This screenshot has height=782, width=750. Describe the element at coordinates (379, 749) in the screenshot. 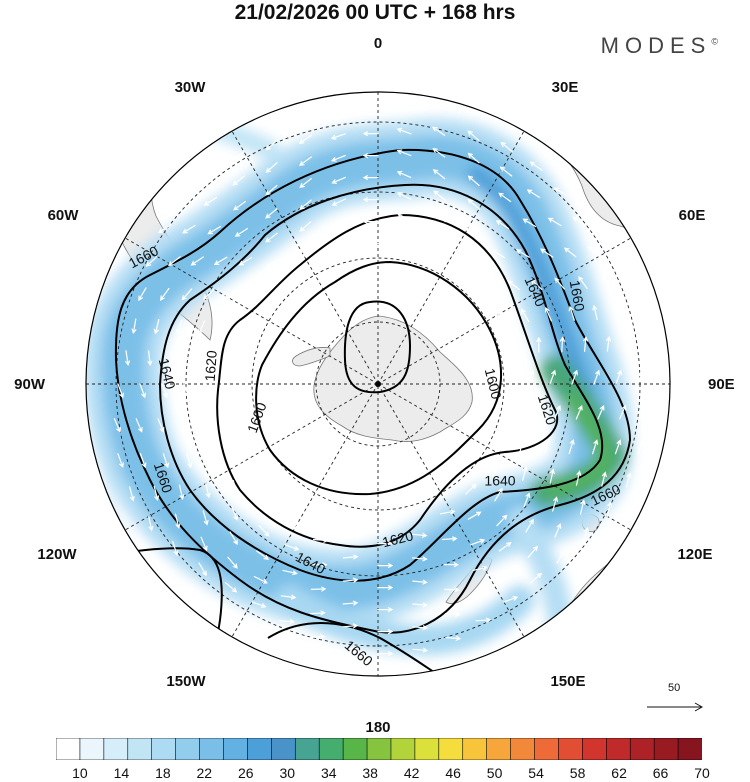

I see `colorbar` at that location.